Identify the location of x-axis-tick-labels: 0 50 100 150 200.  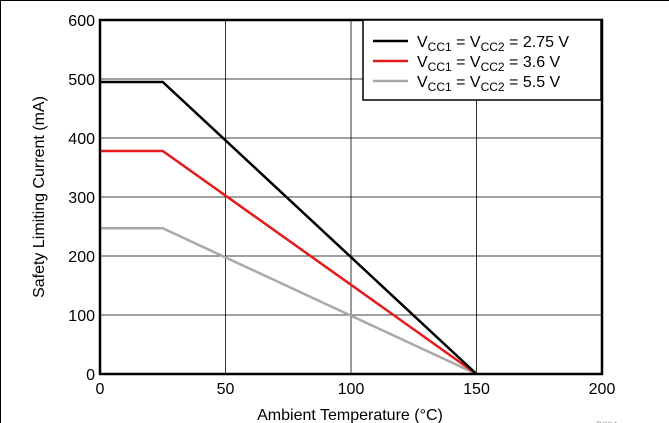
(356, 389).